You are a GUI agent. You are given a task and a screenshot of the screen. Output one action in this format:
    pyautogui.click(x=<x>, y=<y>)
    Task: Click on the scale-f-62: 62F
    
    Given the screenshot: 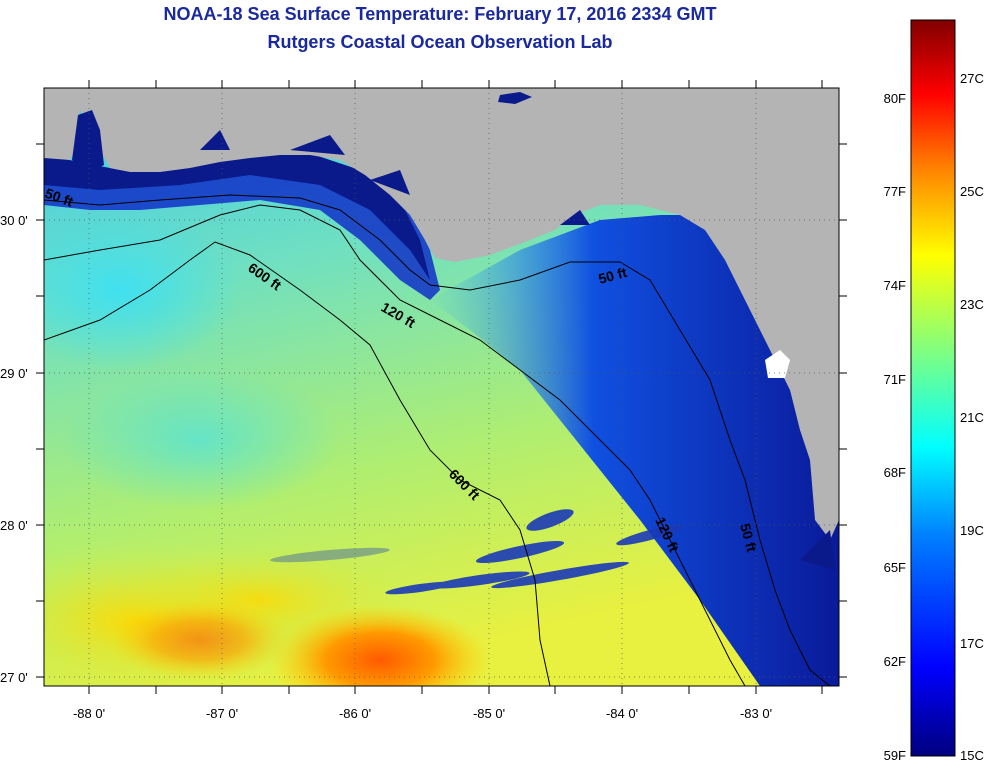 What is the action you would take?
    pyautogui.click(x=895, y=661)
    